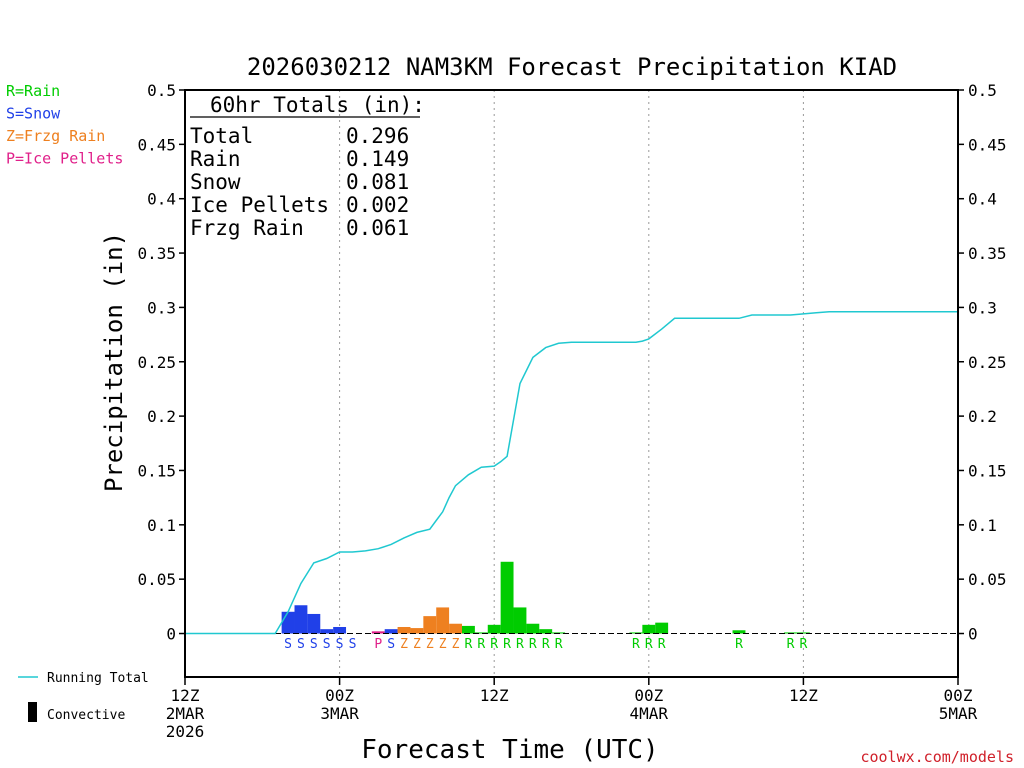 This screenshot has width=1024, height=768. Describe the element at coordinates (377, 182) in the screenshot. I see `totals-row-value: 0.081` at that location.